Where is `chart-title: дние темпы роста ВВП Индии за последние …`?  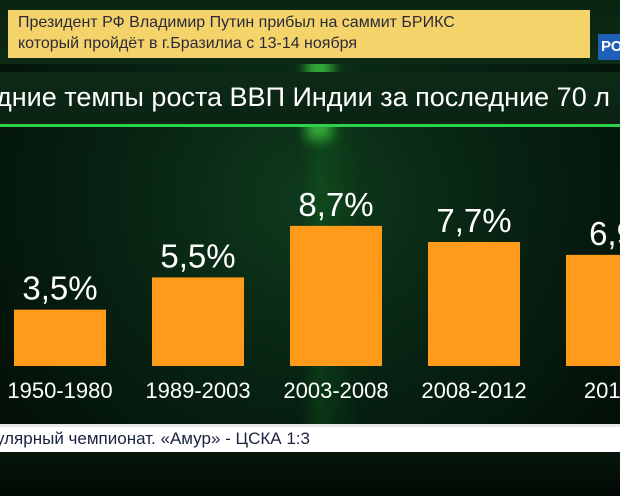 chart-title: дние темпы роста ВВП Индии за последние … is located at coordinates (305, 97).